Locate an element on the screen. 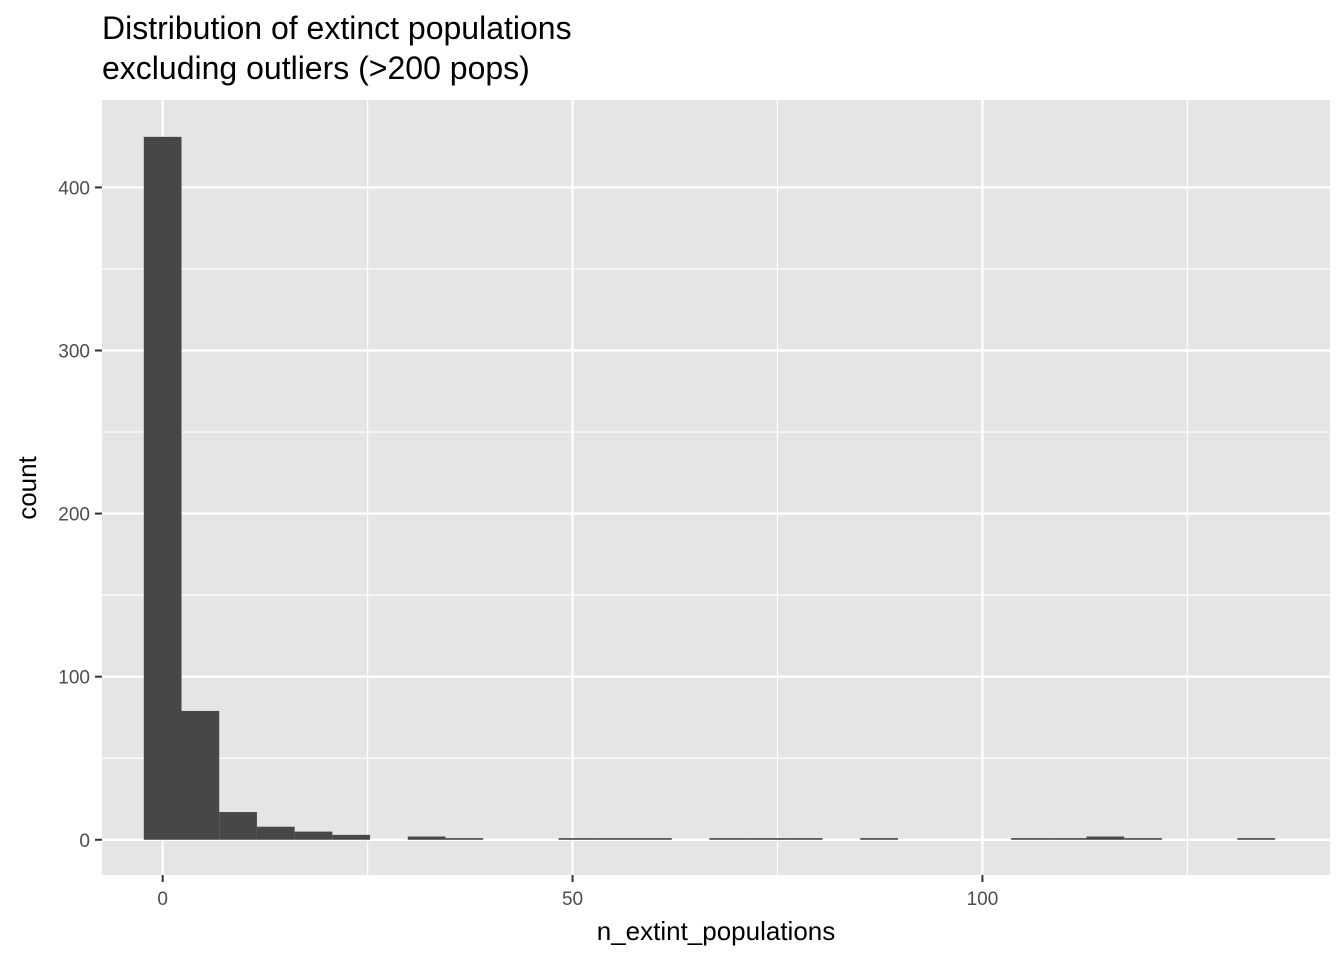  y-tick-label: 300 is located at coordinates (74, 352).